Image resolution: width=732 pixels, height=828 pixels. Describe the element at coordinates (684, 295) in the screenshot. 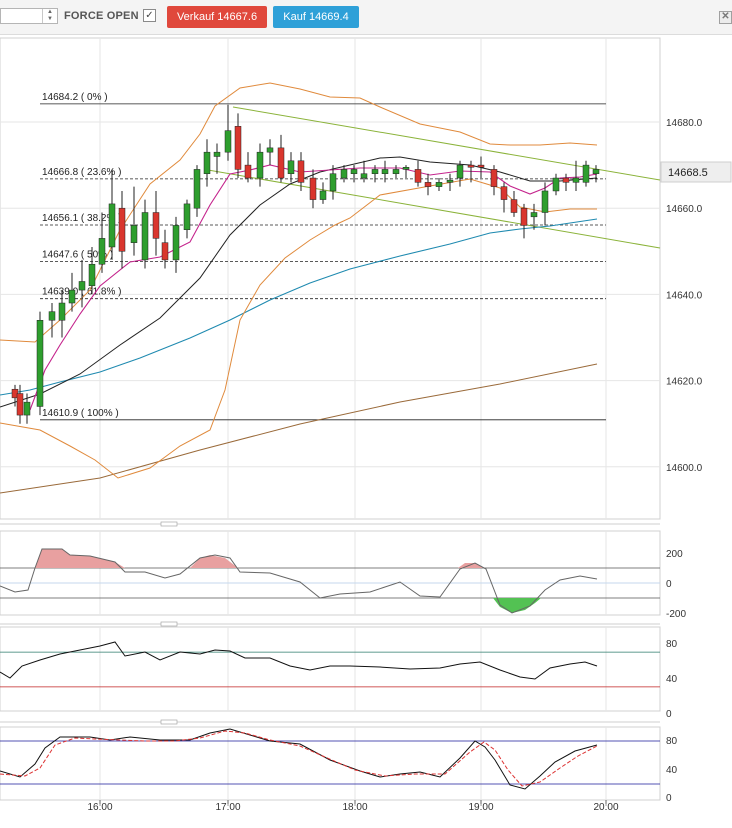

I see `price-tick-2: 14640.0` at that location.